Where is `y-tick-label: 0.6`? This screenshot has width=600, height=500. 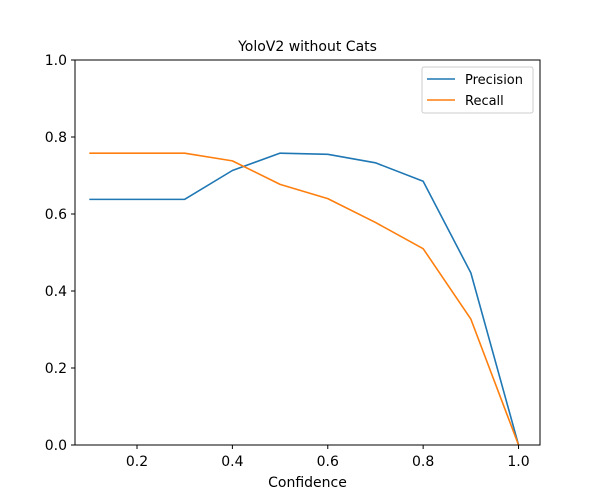
y-tick-label: 0.6 is located at coordinates (56, 215).